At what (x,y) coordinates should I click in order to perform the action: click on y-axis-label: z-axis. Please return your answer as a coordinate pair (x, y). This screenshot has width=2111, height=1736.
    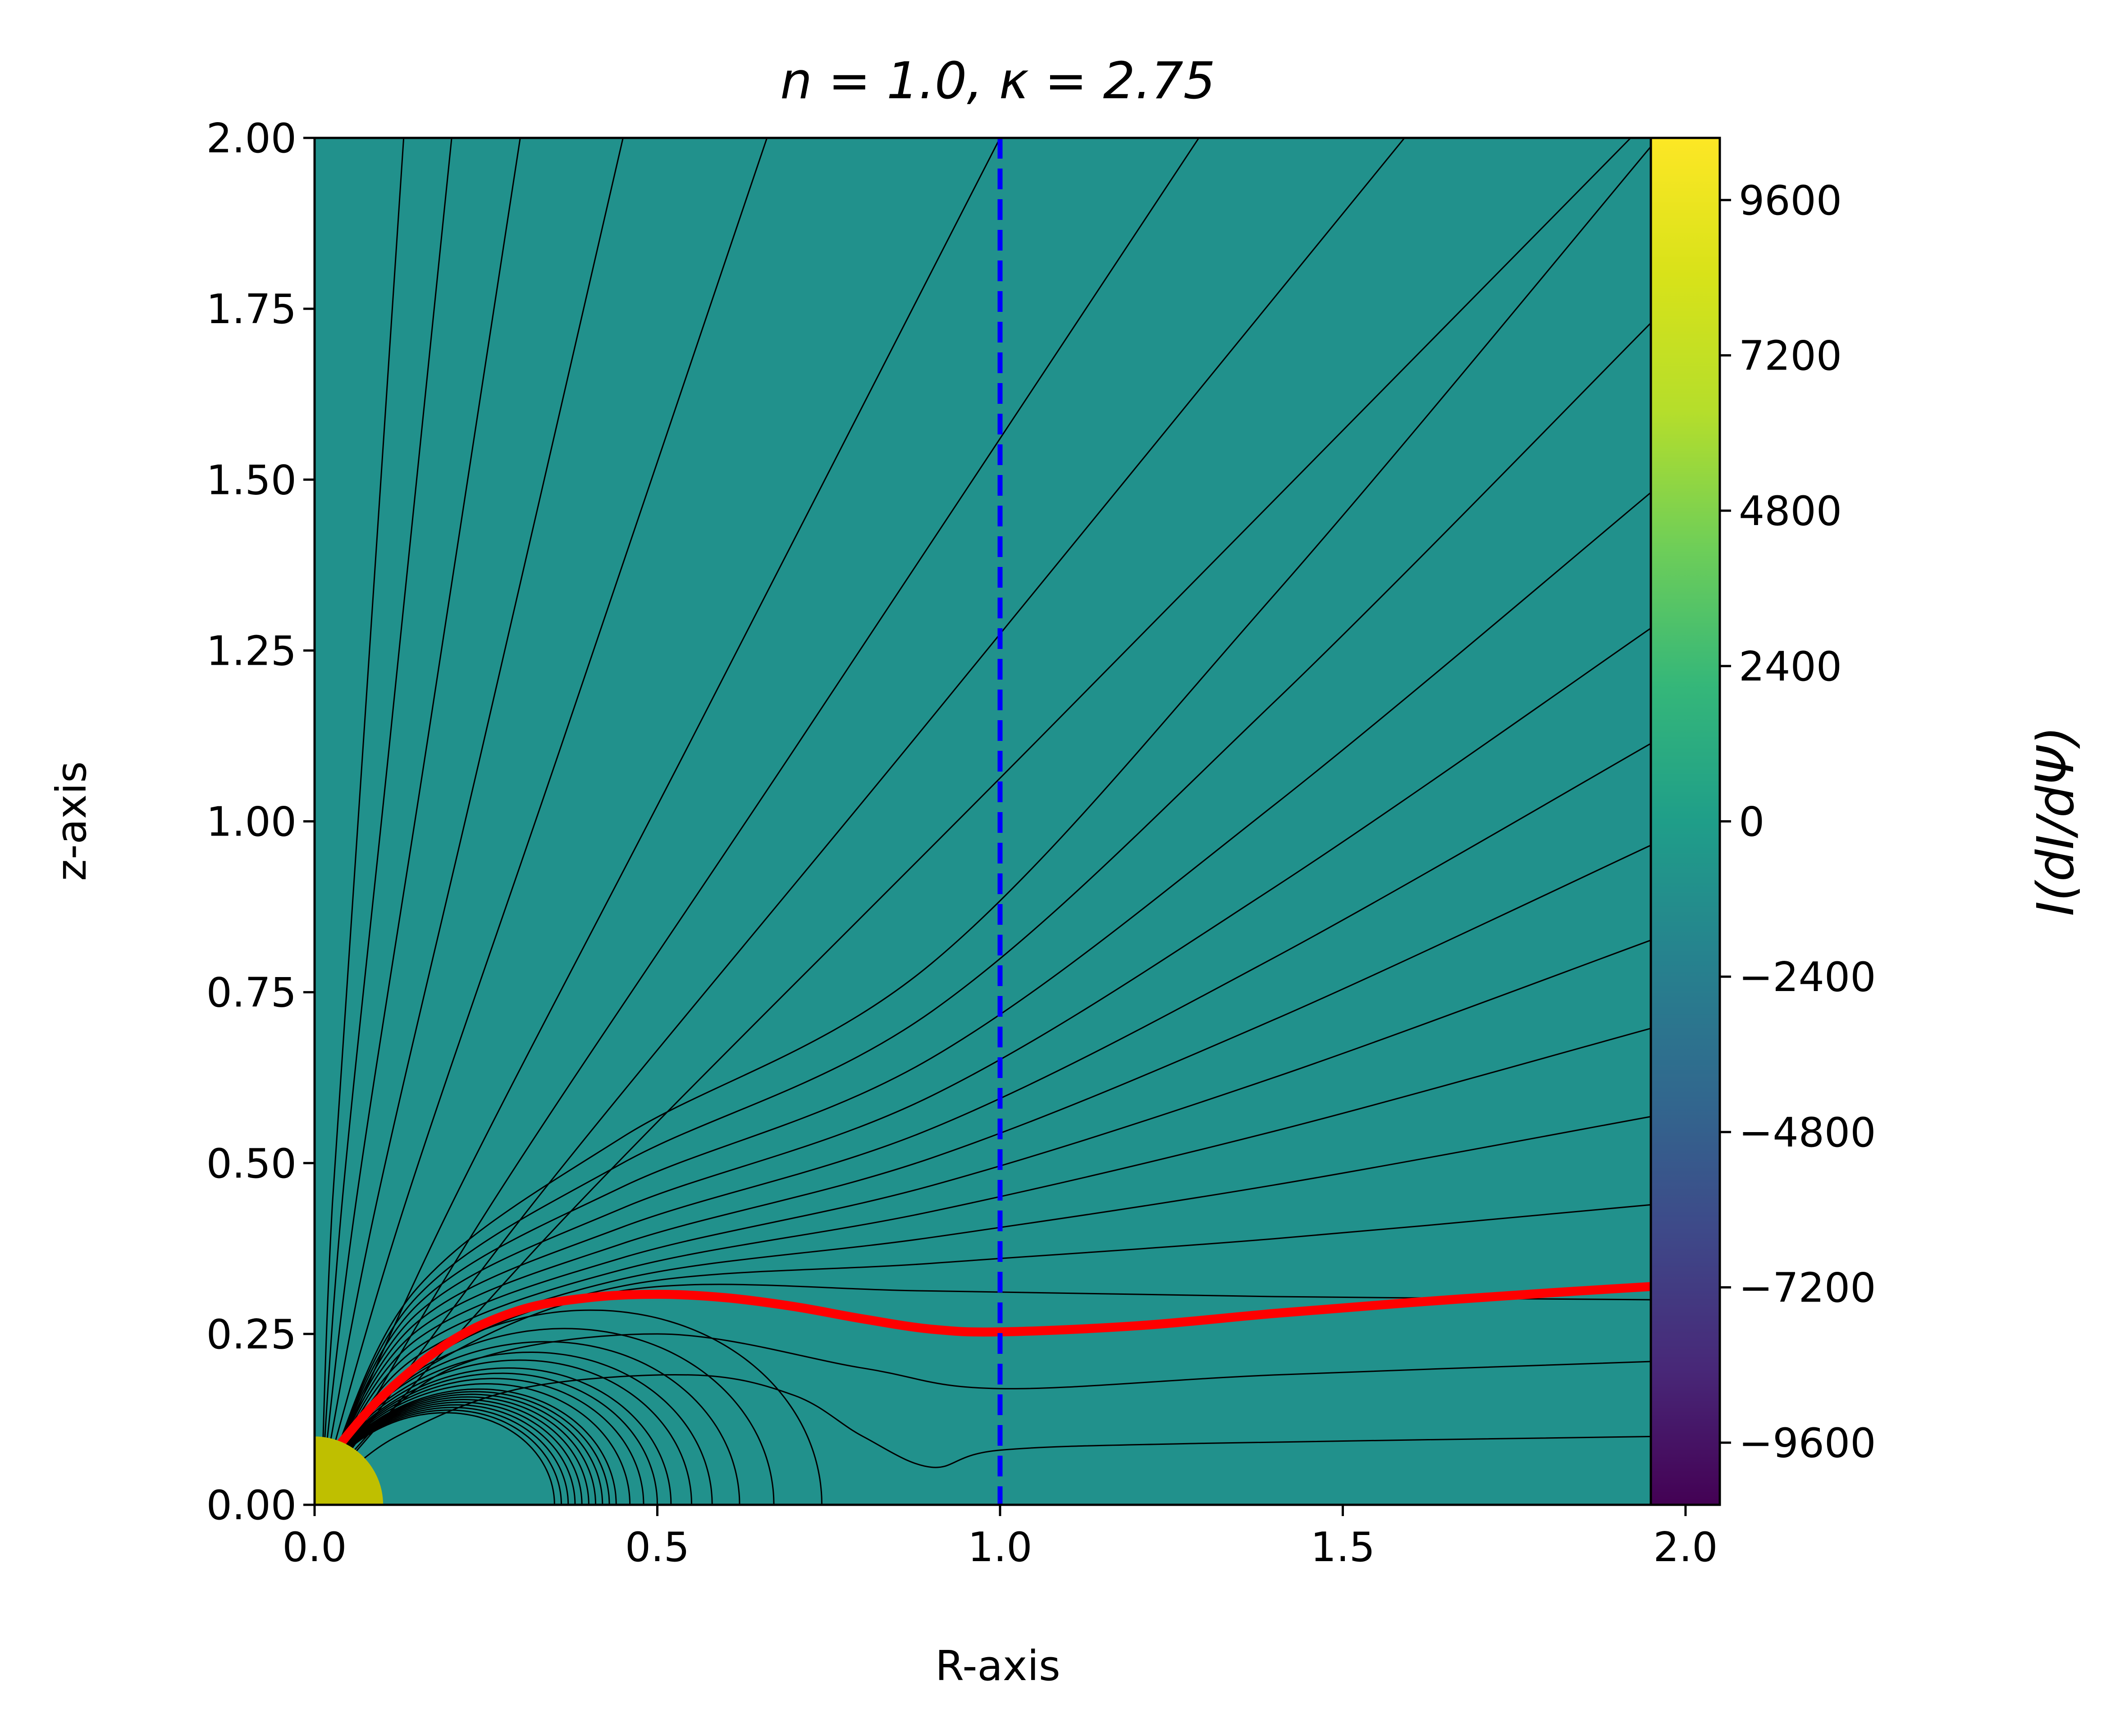
    Looking at the image, I should click on (71, 821).